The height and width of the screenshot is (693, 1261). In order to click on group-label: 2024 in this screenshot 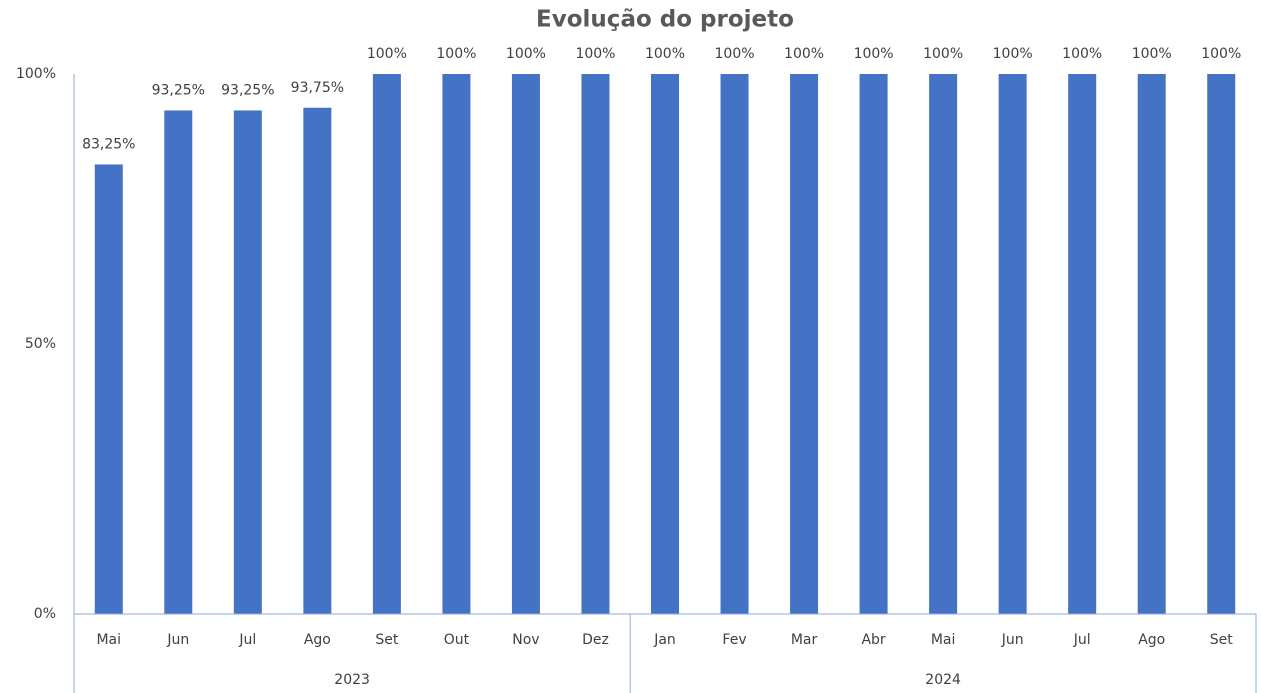, I will do `click(943, 680)`.